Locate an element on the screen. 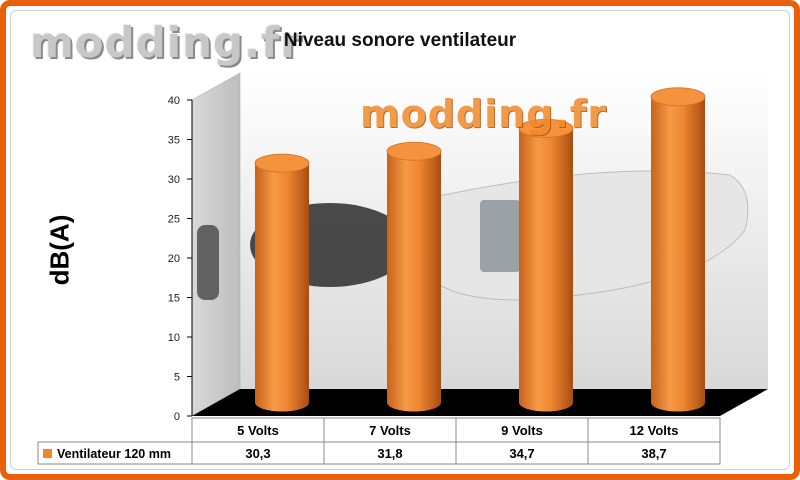 The image size is (800, 480). data-value-label: 34,7 is located at coordinates (521, 453).